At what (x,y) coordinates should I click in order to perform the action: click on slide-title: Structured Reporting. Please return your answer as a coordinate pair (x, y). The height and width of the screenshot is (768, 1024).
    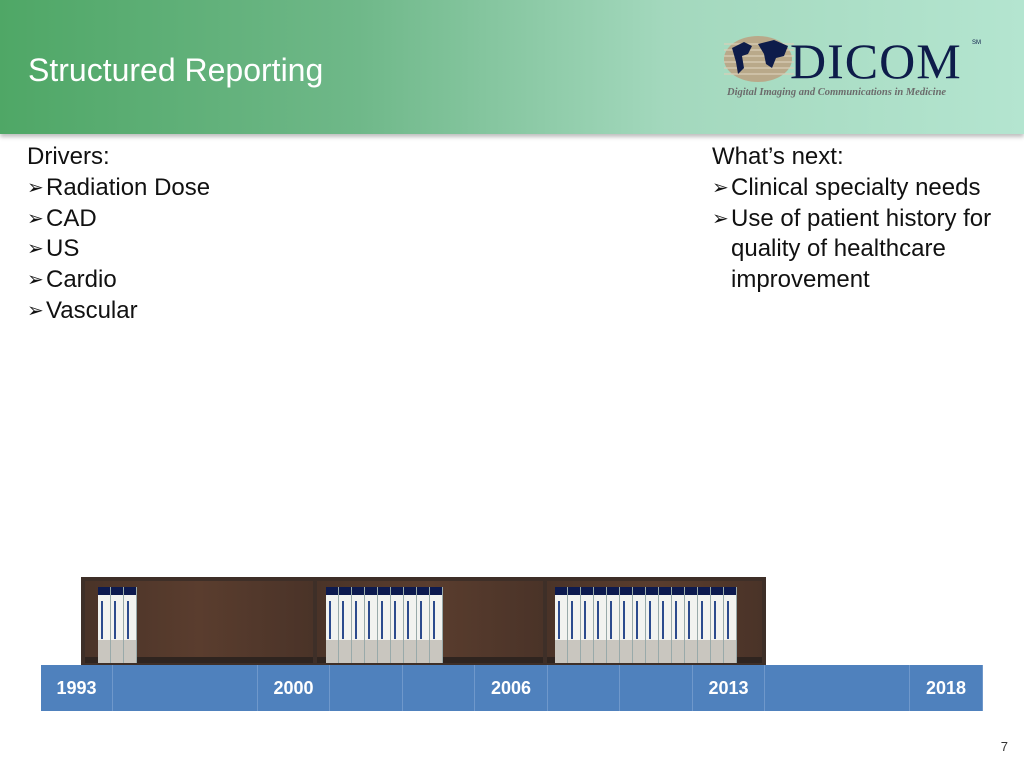
    Looking at the image, I should click on (176, 70).